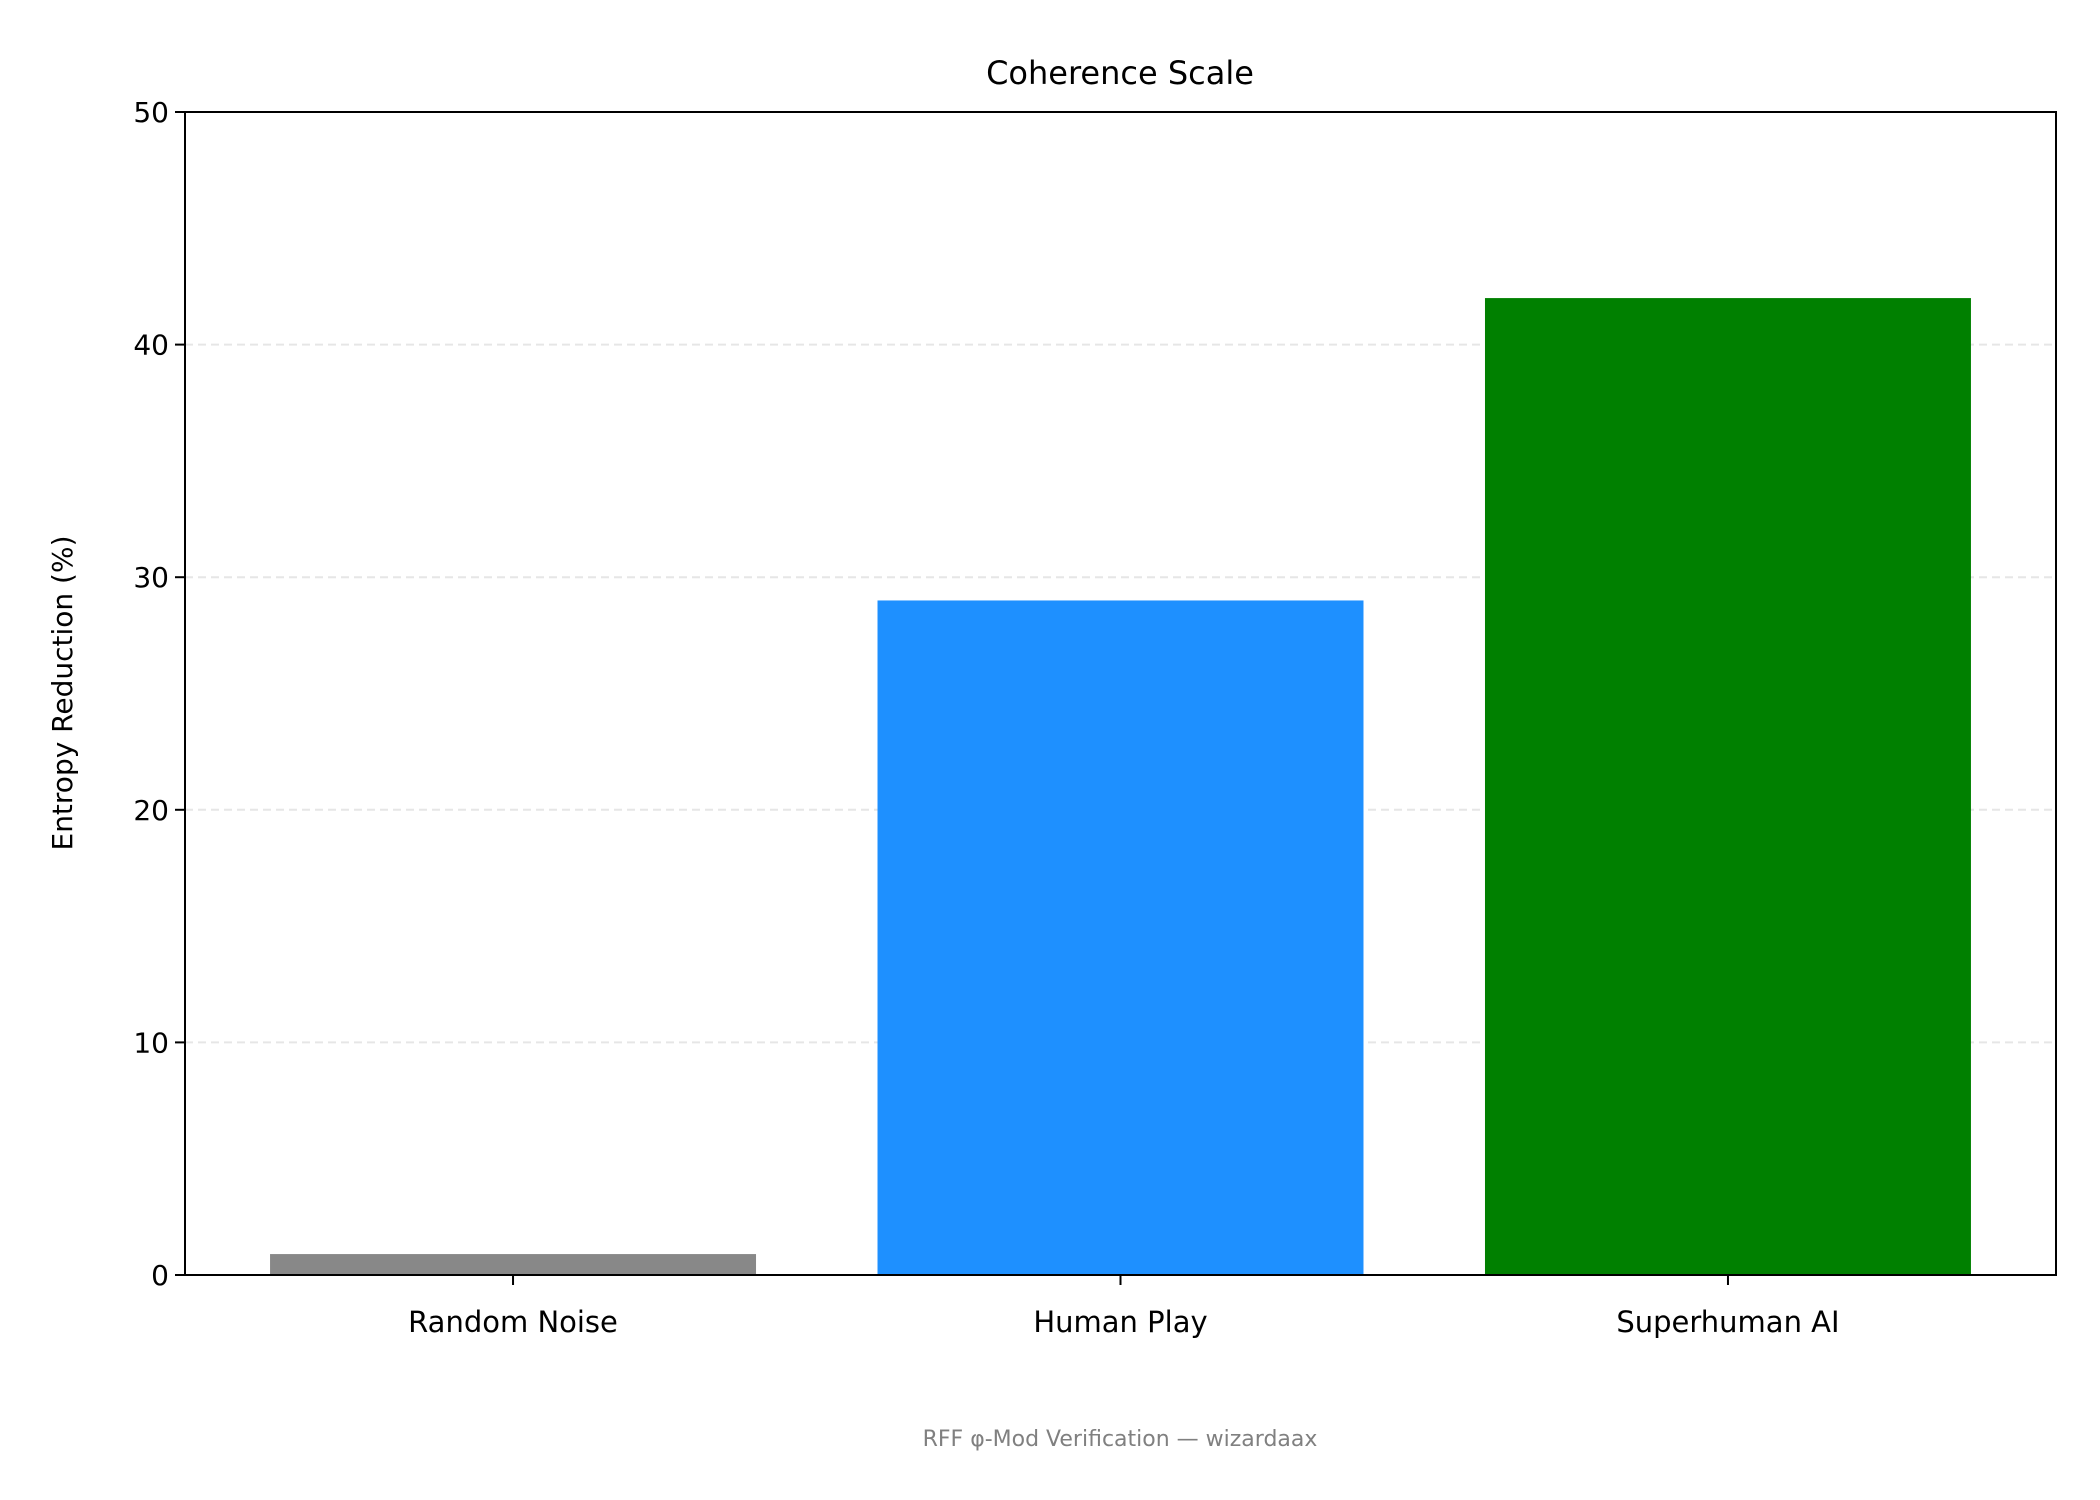 The height and width of the screenshot is (1500, 2100). What do you see at coordinates (513, 1264) in the screenshot?
I see `bar-random-noise` at bounding box center [513, 1264].